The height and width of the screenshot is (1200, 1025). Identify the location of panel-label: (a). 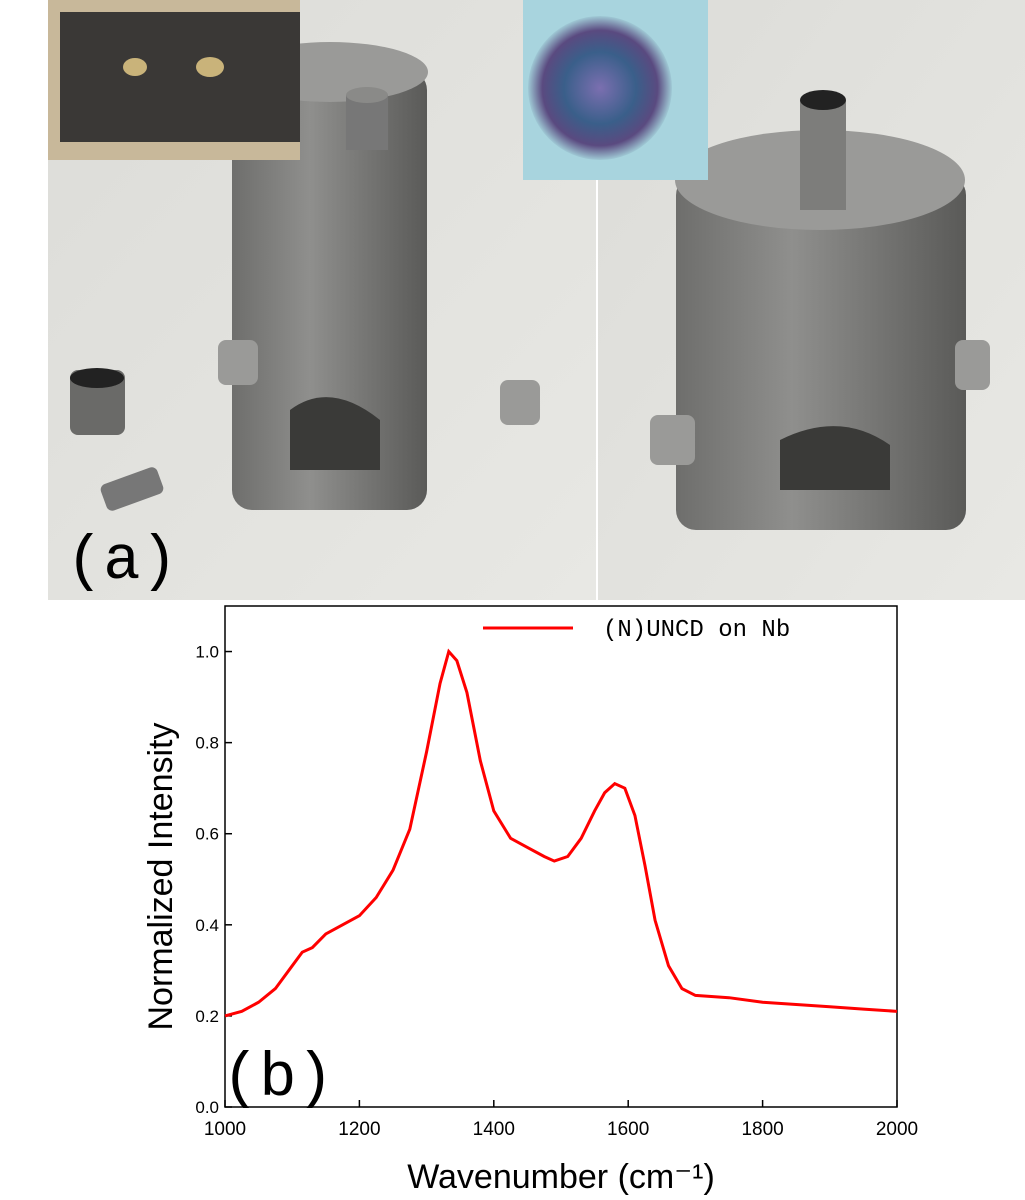
(122, 561).